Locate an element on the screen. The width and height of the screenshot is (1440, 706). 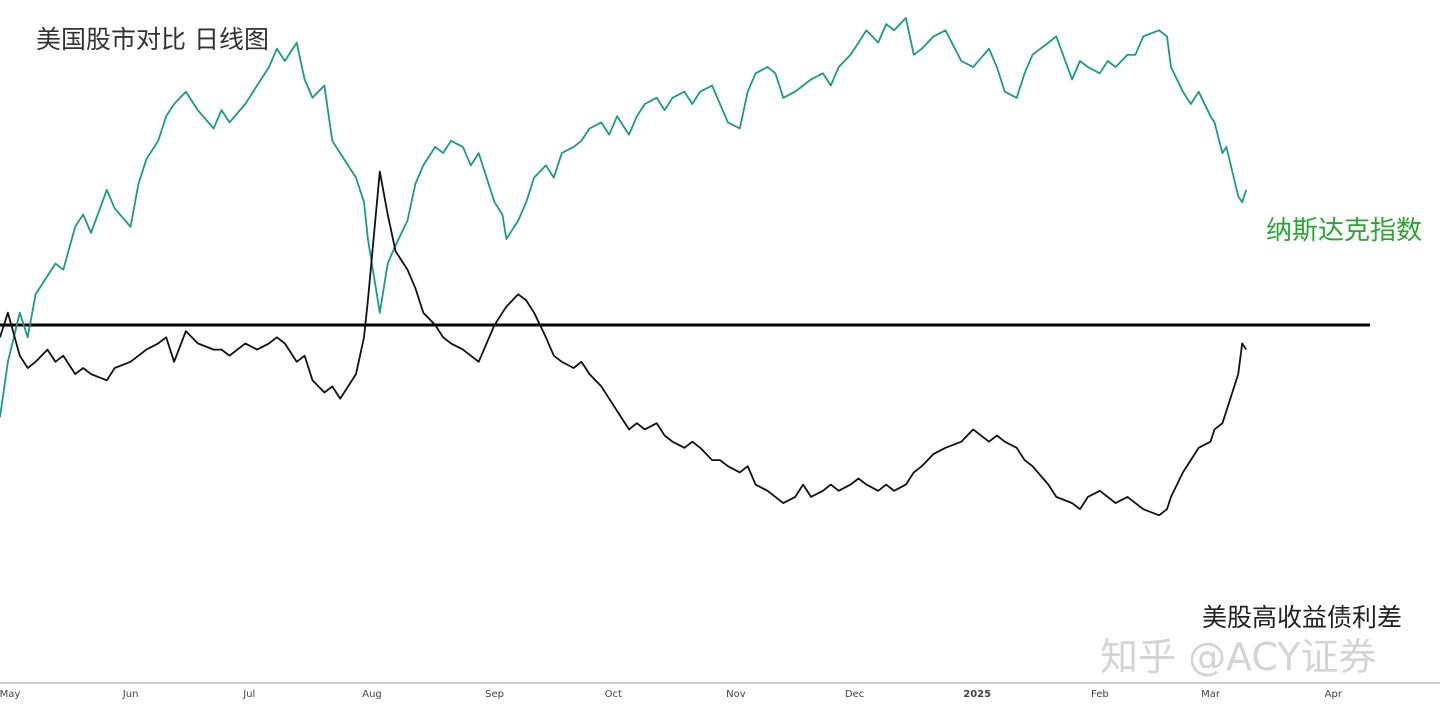
x-tick-label: May is located at coordinates (10, 694).